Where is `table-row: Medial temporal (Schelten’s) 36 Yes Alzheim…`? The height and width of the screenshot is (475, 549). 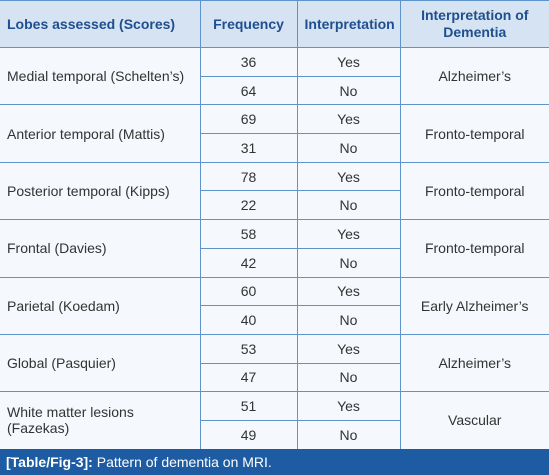 table-row: Medial temporal (Schelten’s) 36 Yes Alzheim… is located at coordinates (274, 76).